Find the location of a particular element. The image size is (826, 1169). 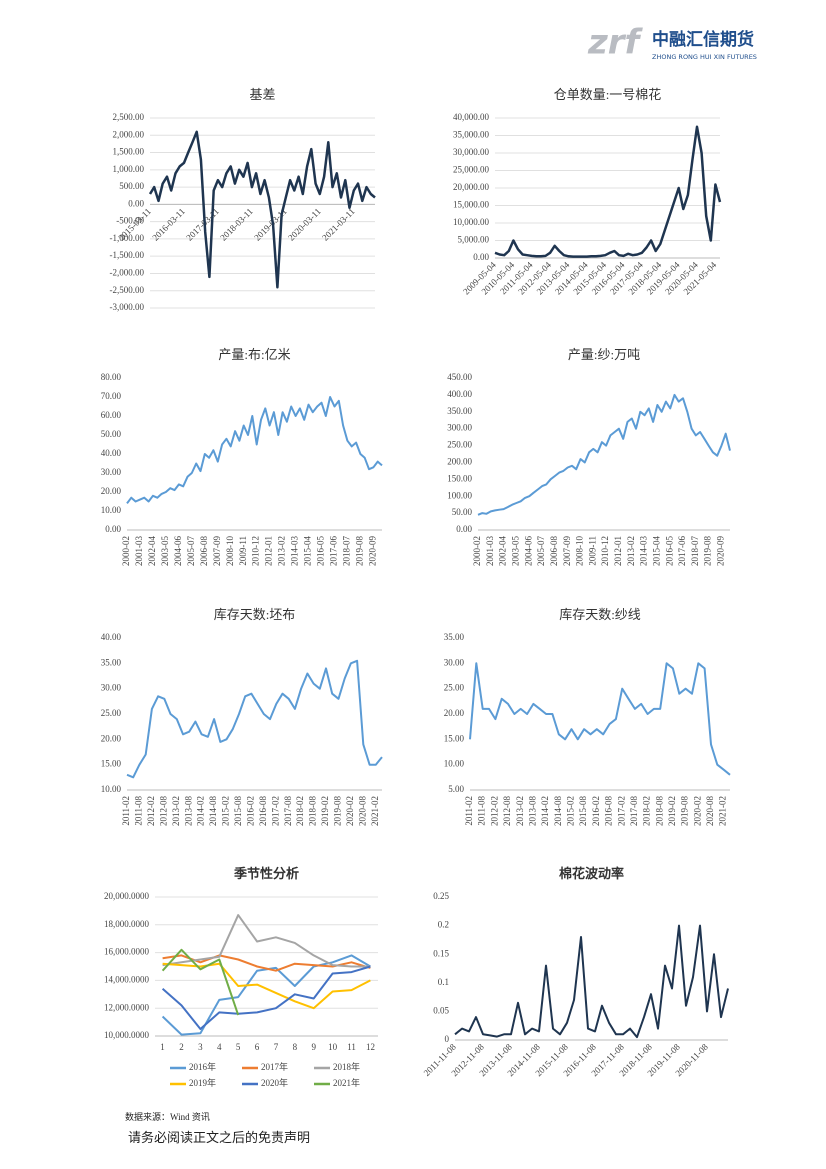

y-tick-label: 80.00 is located at coordinates (111, 377).